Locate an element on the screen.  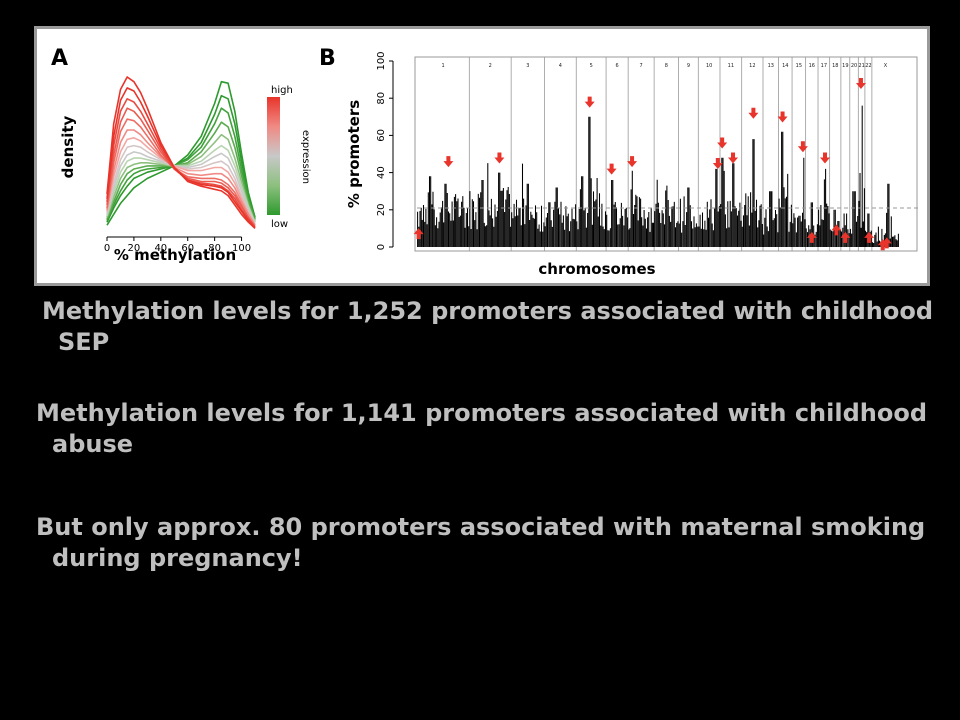
chromosome-label-22: 22 is located at coordinates (868, 66).